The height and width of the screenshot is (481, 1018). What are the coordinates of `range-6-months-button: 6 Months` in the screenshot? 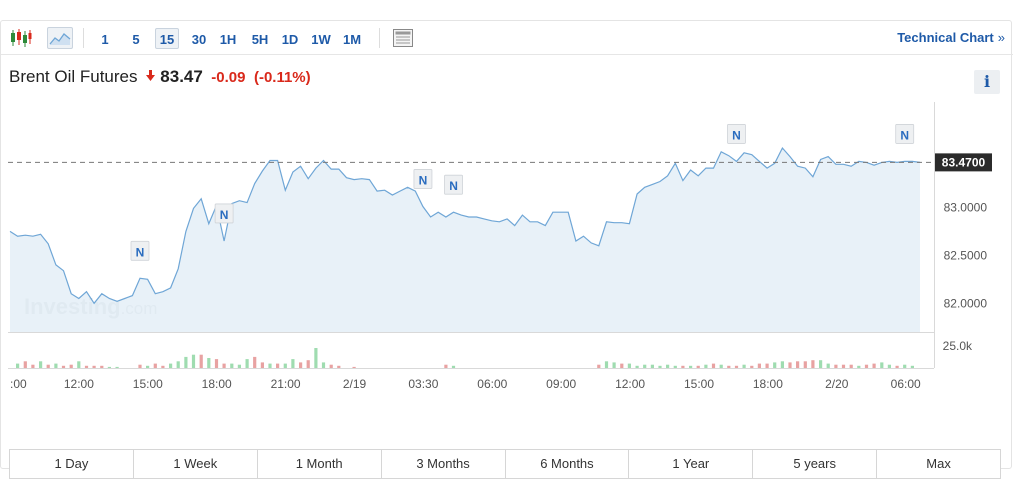 It's located at (567, 464).